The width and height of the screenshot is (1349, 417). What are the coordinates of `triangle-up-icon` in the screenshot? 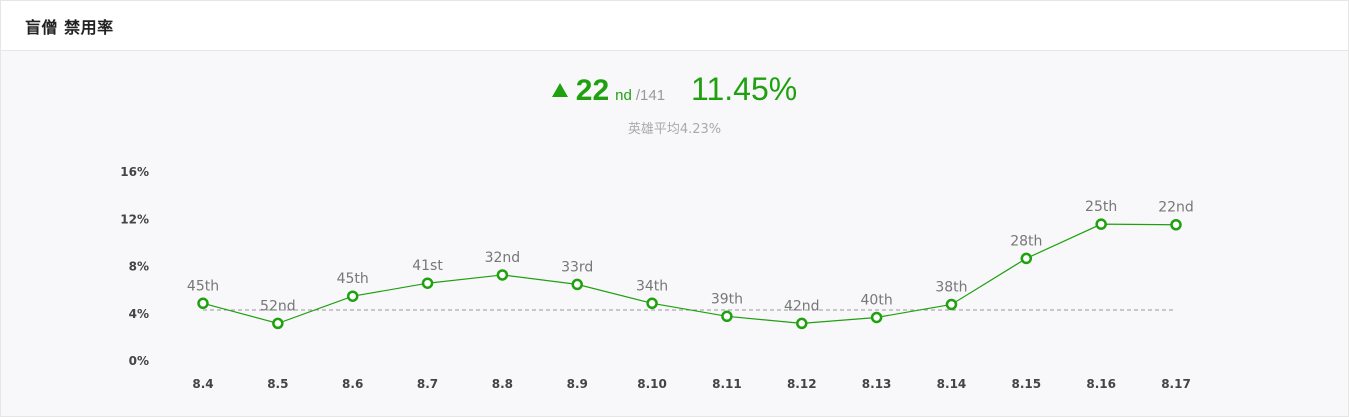 It's located at (559, 90).